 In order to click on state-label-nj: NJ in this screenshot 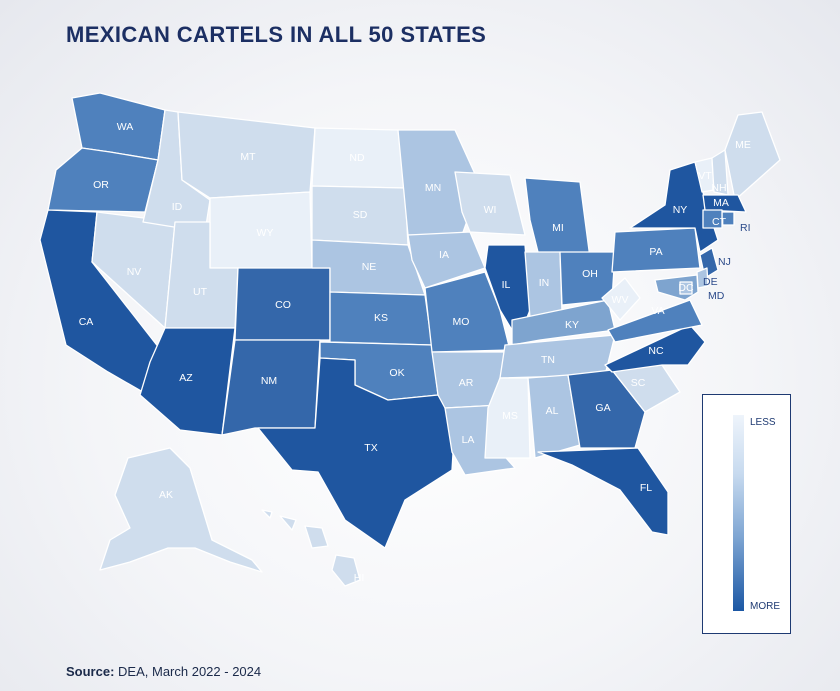, I will do `click(724, 262)`.